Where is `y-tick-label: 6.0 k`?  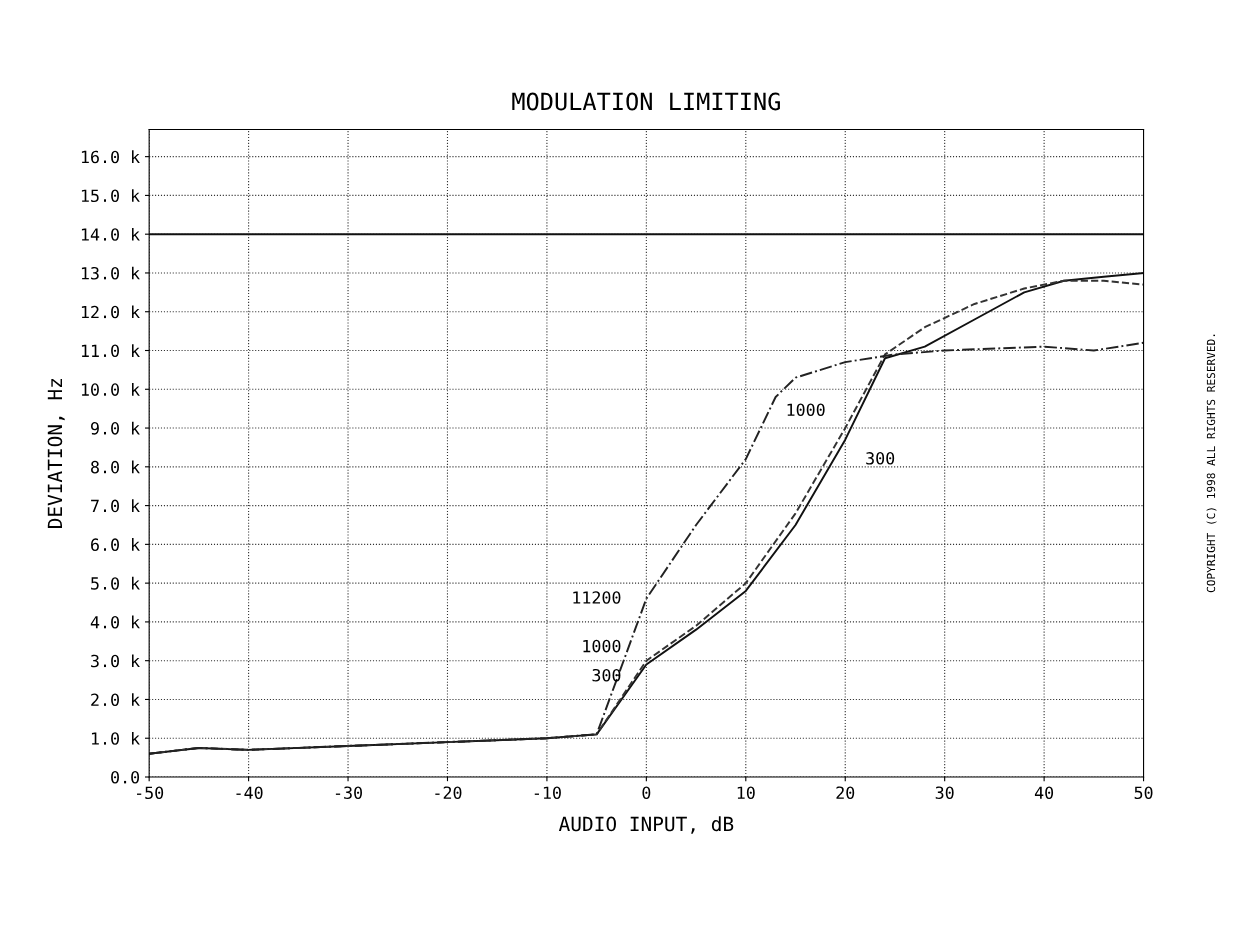
y-tick-label: 6.0 k is located at coordinates (115, 544).